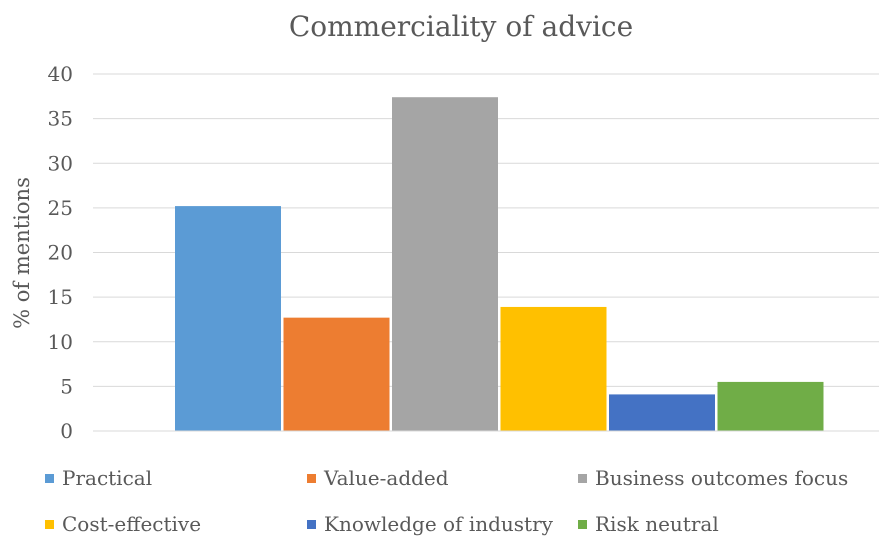 This screenshot has width=893, height=540. Describe the element at coordinates (553, 368) in the screenshot. I see `bar-cost-effective` at that location.